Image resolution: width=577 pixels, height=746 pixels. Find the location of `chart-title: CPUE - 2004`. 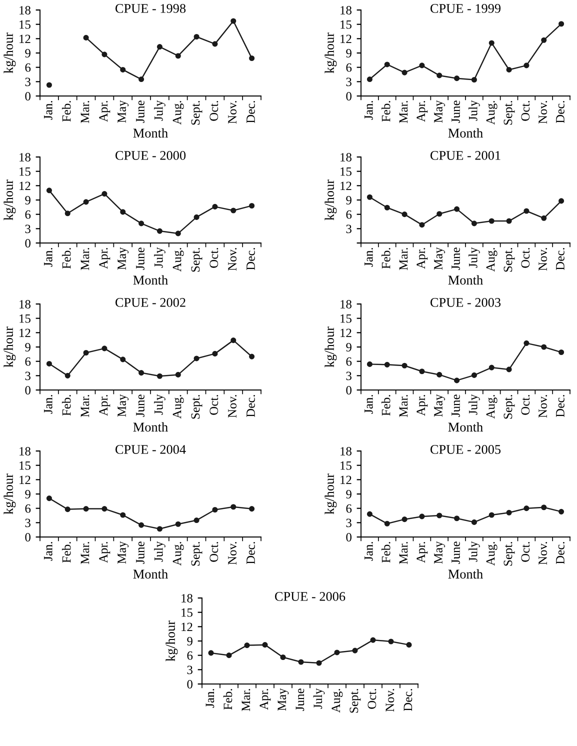

chart-title: CPUE - 2004 is located at coordinates (150, 449).